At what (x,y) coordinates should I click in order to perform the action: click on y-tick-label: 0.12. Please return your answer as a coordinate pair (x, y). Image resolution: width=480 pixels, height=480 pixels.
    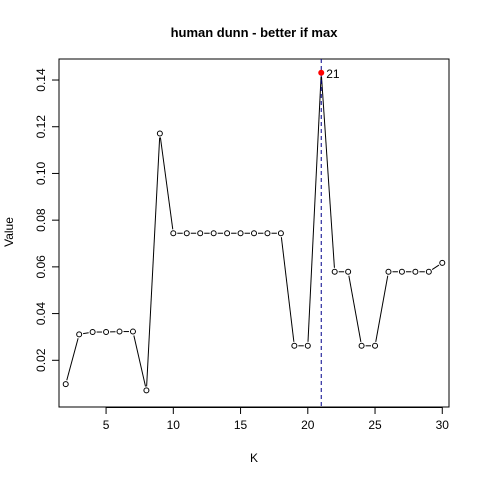
    Looking at the image, I should click on (41, 127).